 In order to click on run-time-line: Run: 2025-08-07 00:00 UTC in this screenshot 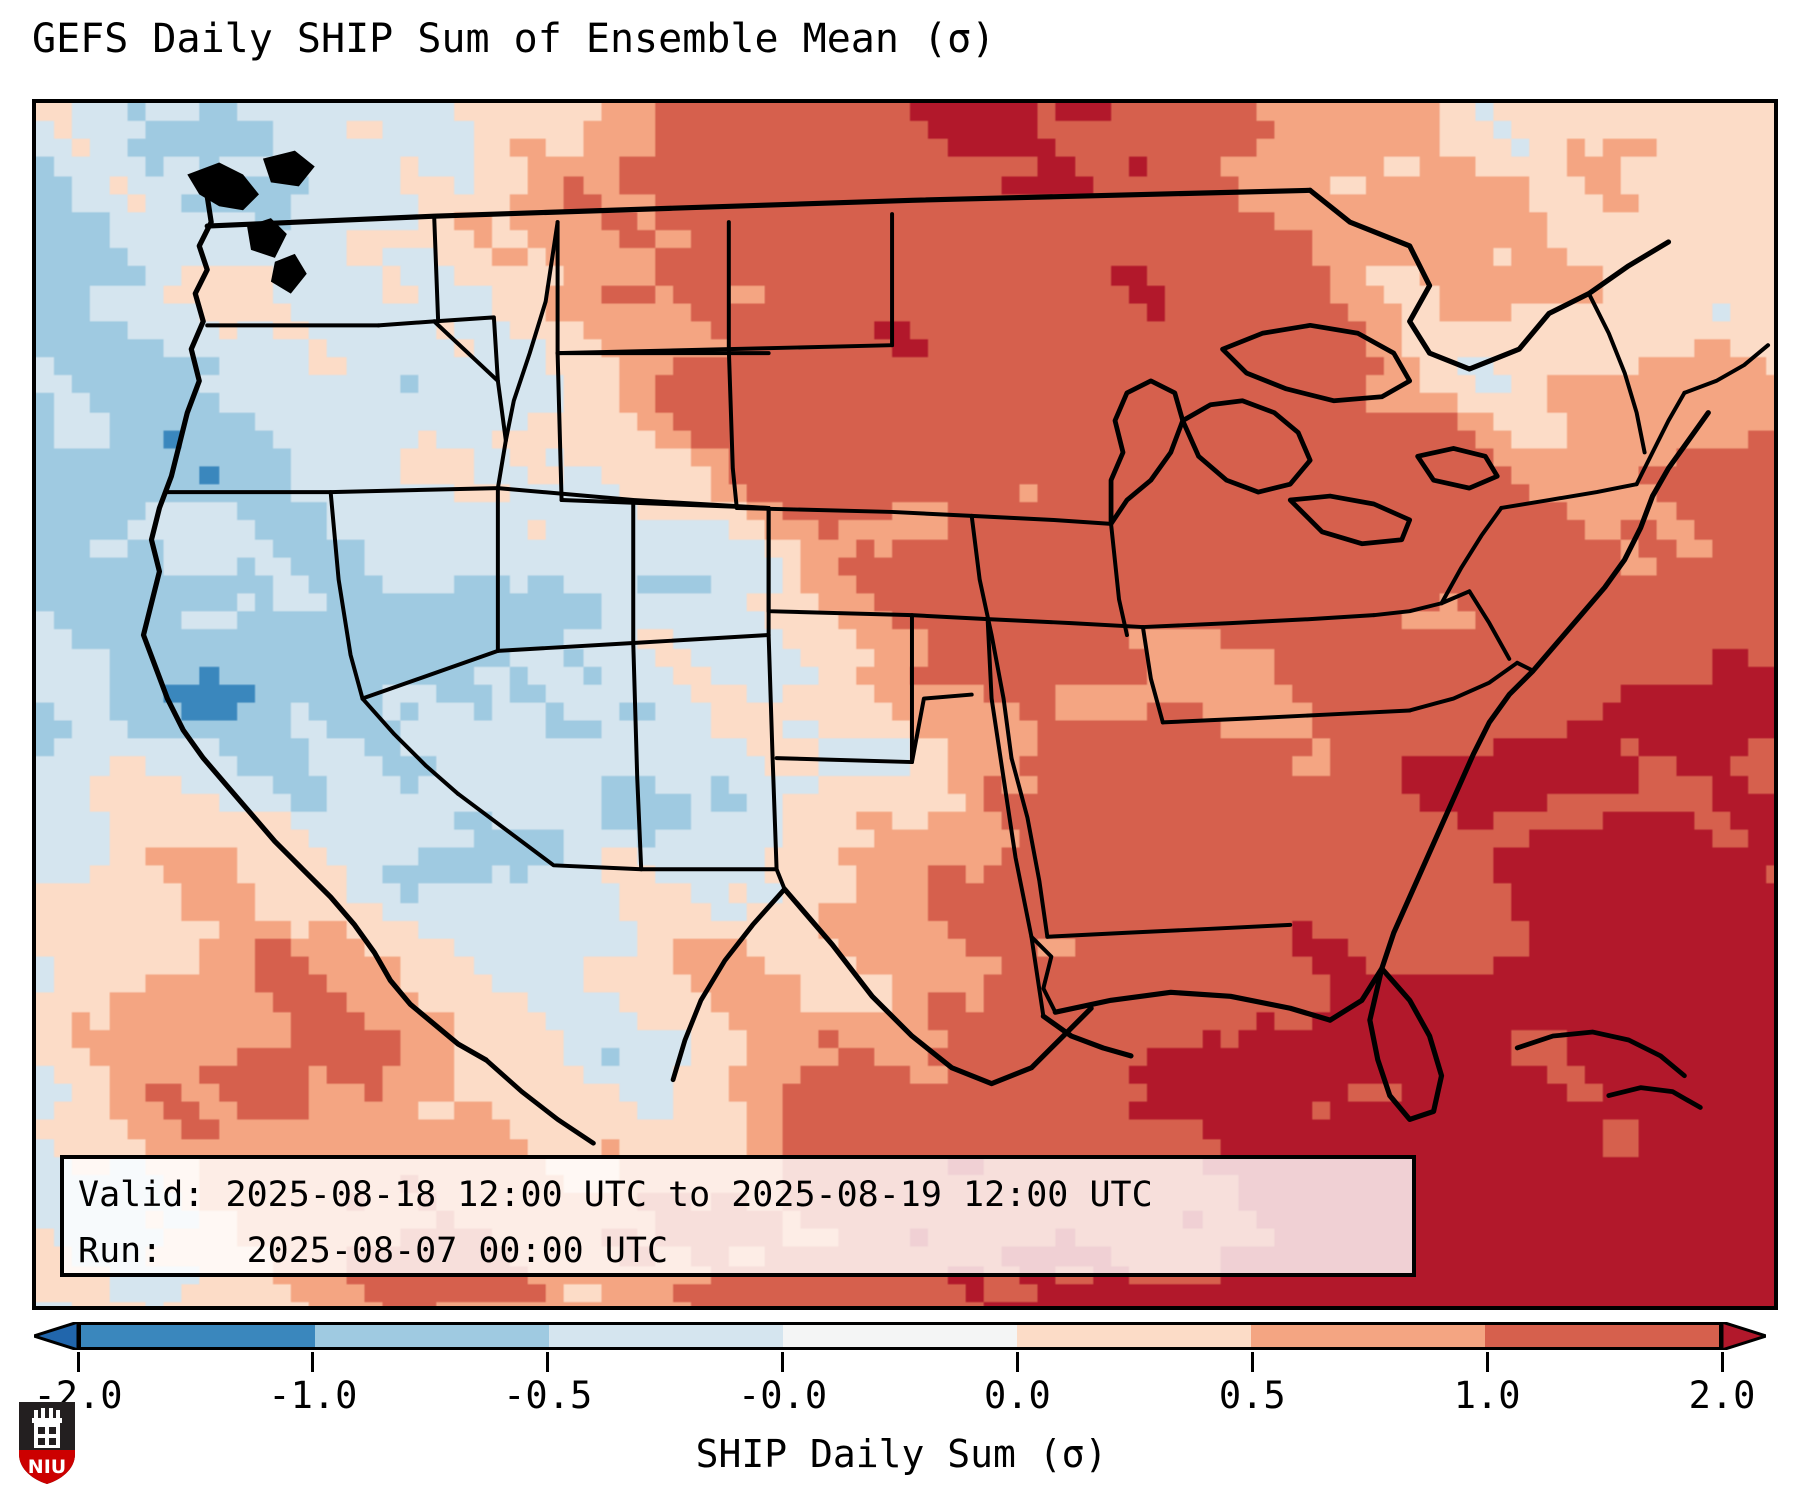, I will do `click(373, 1251)`.